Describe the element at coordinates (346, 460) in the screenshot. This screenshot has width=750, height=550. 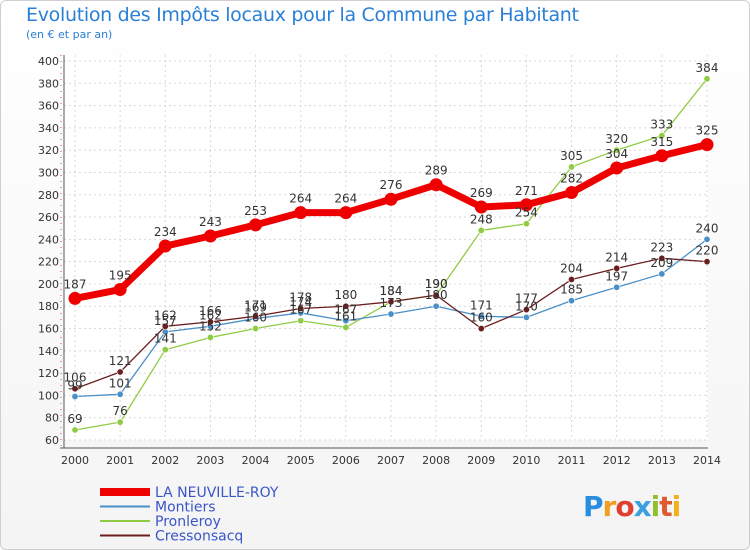
I see `x-tick-label: 2006` at that location.